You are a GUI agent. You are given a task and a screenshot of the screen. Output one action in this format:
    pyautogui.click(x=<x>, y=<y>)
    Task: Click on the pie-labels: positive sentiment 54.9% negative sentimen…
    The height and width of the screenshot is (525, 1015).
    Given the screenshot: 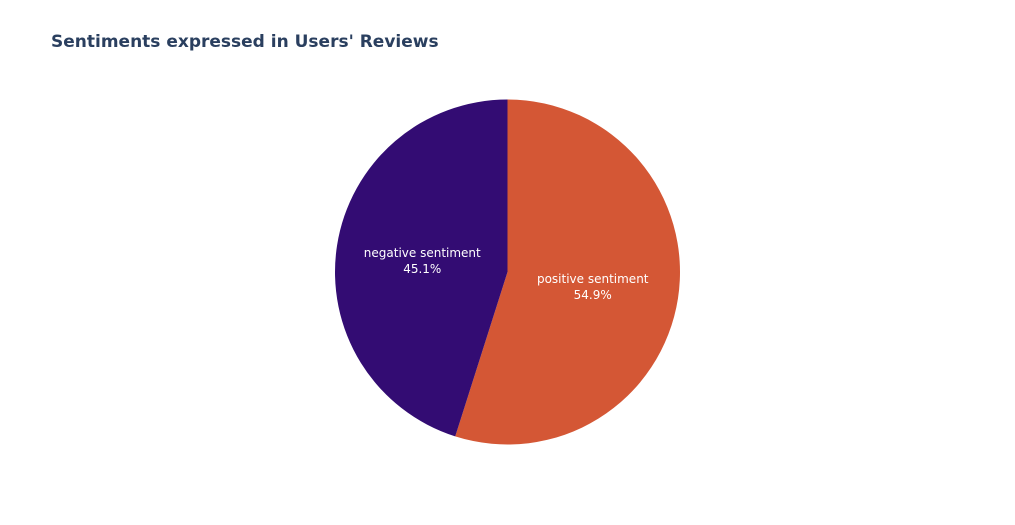 What is the action you would take?
    pyautogui.click(x=506, y=274)
    